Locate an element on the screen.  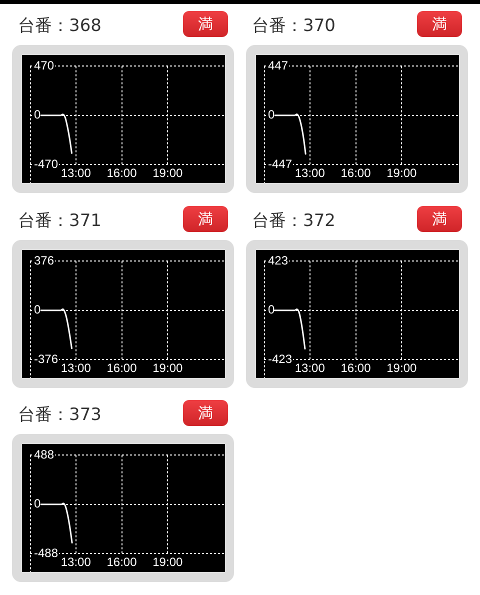
y-tick-label: 470 is located at coordinates (44, 65).